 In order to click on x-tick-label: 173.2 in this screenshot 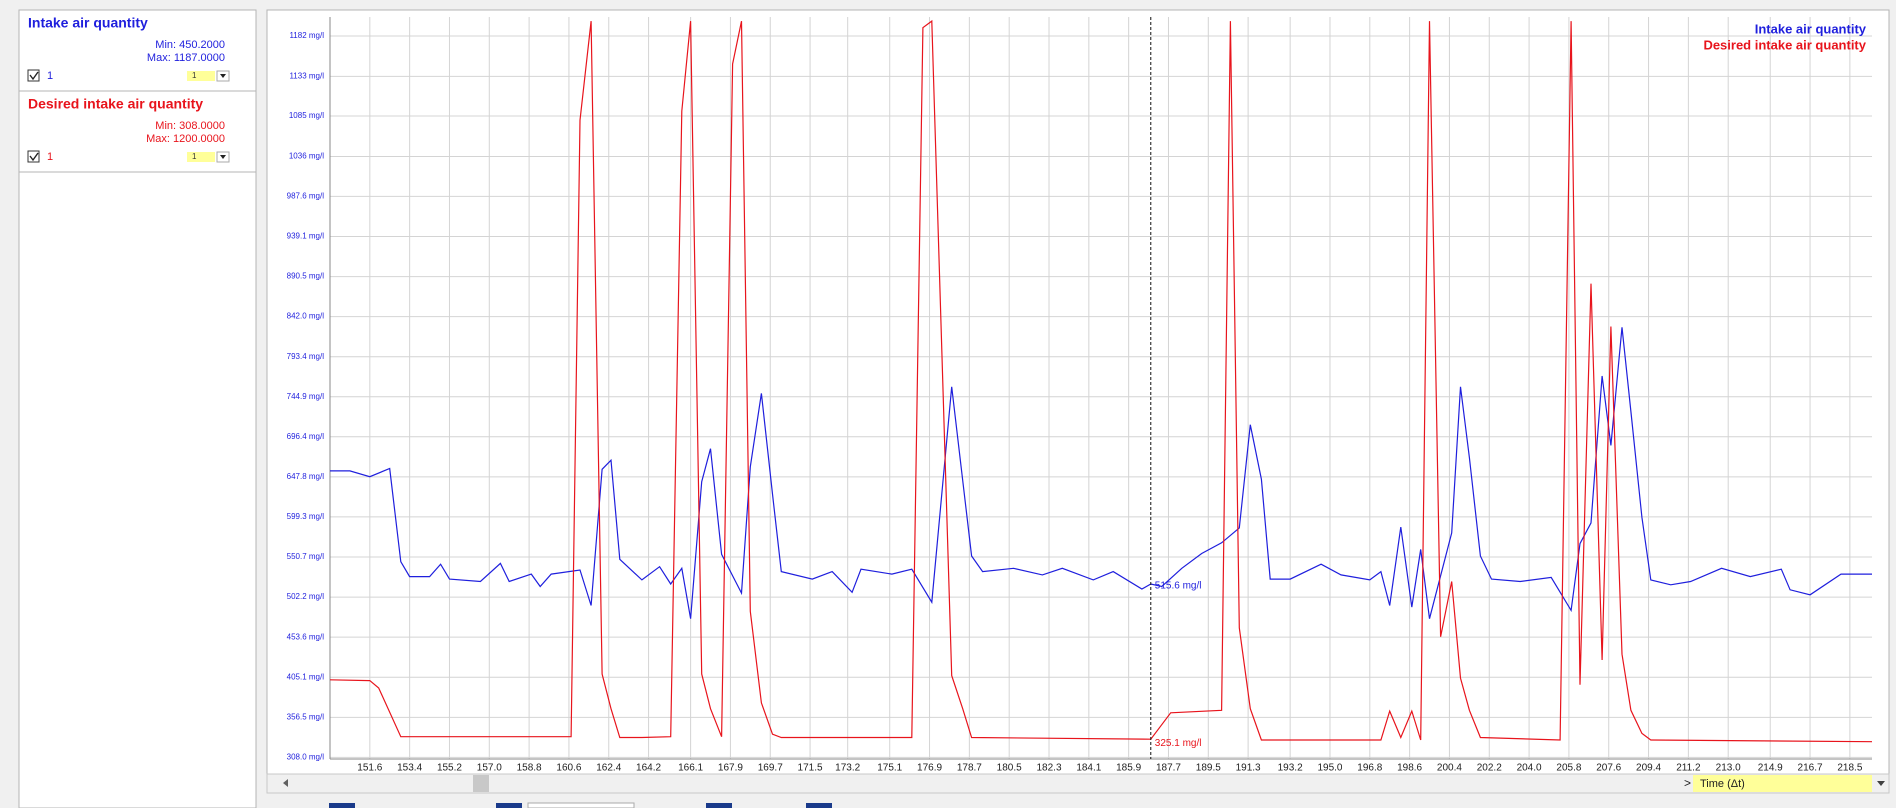, I will do `click(847, 768)`.